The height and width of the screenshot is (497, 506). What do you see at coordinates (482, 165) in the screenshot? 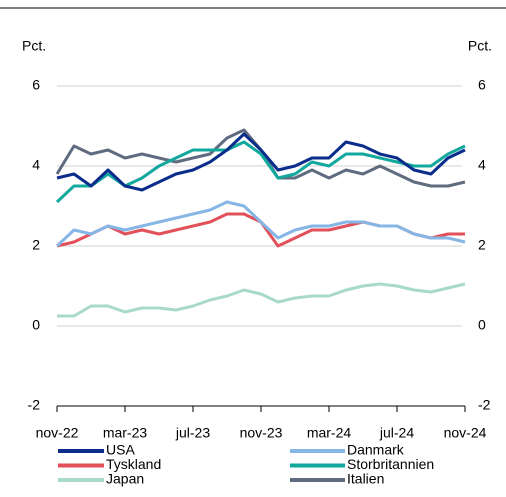
I see `y2-tick-label: 4` at bounding box center [482, 165].